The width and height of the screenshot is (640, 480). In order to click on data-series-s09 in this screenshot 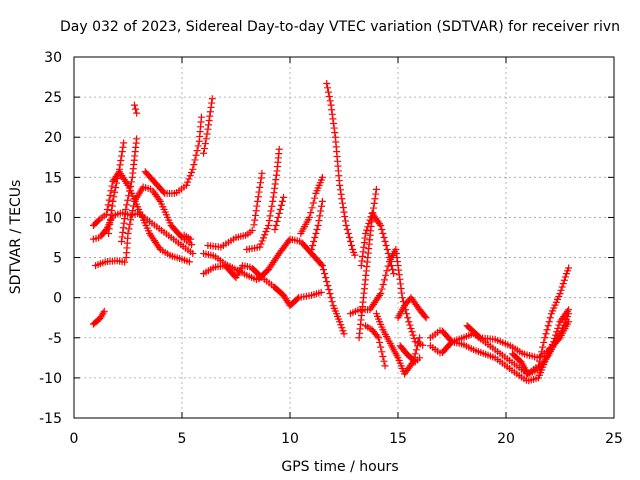, I will do `click(208, 126)`.